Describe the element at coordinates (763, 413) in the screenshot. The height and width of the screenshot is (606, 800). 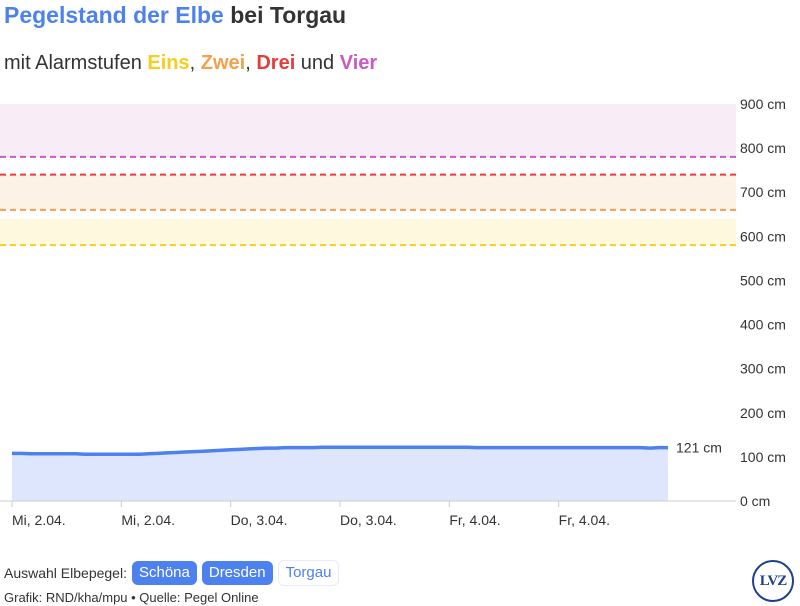
I see `y-tick-label: 200 cm` at that location.